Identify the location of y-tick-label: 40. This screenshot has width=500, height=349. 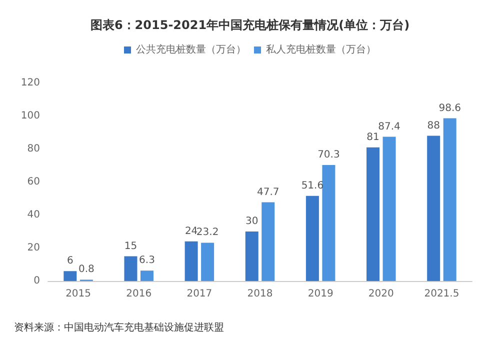
(33, 215).